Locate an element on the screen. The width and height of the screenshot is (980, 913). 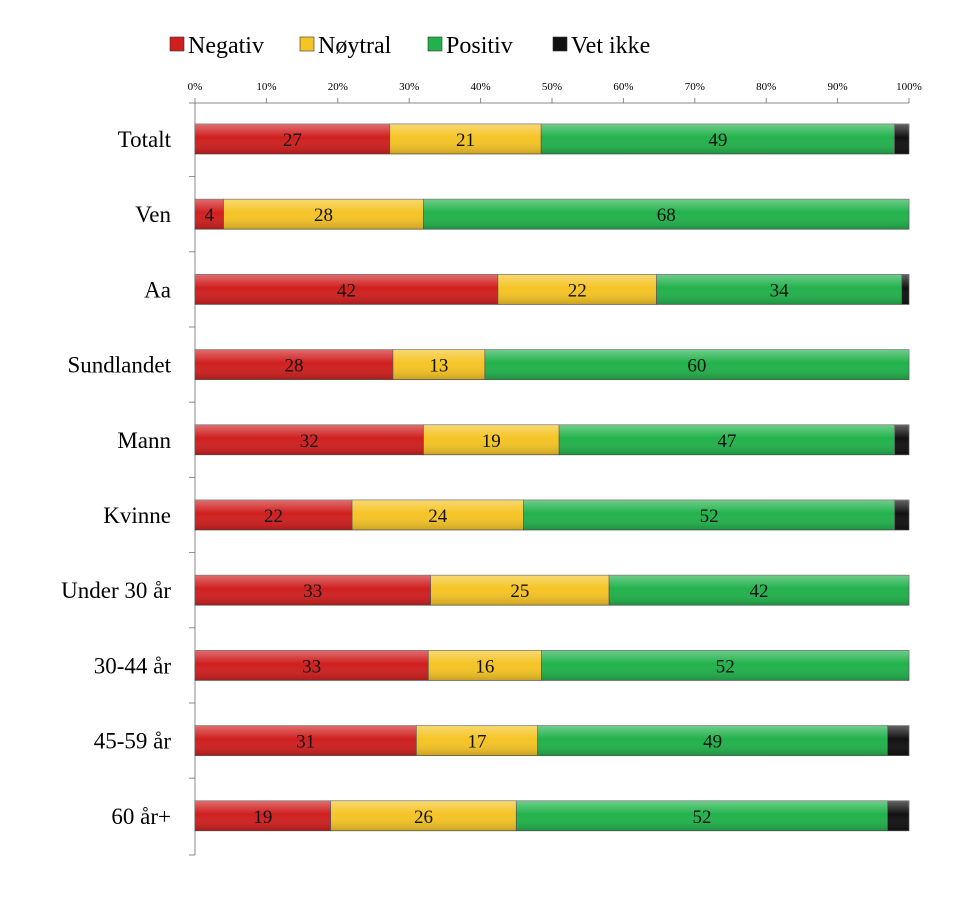
data-label: 68 is located at coordinates (666, 215).